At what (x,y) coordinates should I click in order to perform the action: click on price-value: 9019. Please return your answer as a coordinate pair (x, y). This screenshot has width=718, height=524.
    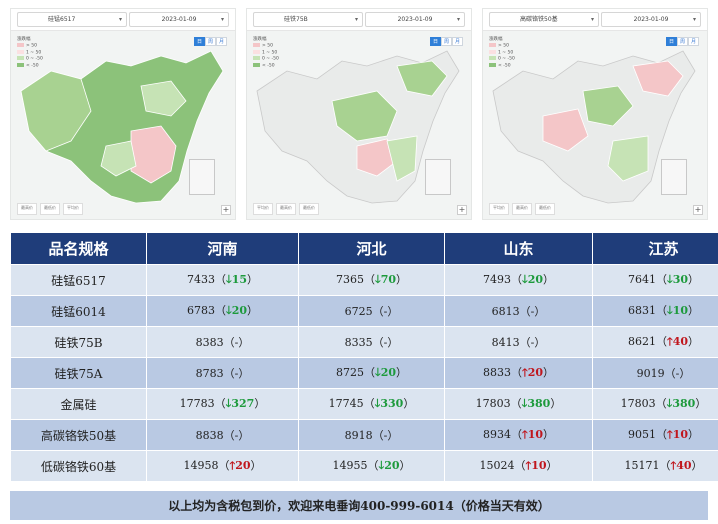
    Looking at the image, I should click on (650, 373).